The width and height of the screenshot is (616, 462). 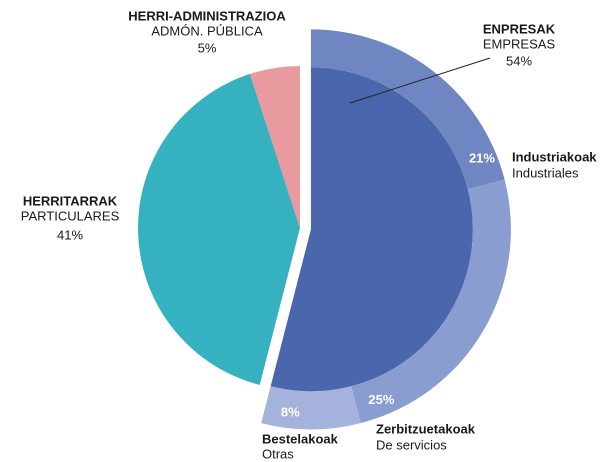 What do you see at coordinates (70, 200) in the screenshot?
I see `slice-label: HERRITARRAK` at bounding box center [70, 200].